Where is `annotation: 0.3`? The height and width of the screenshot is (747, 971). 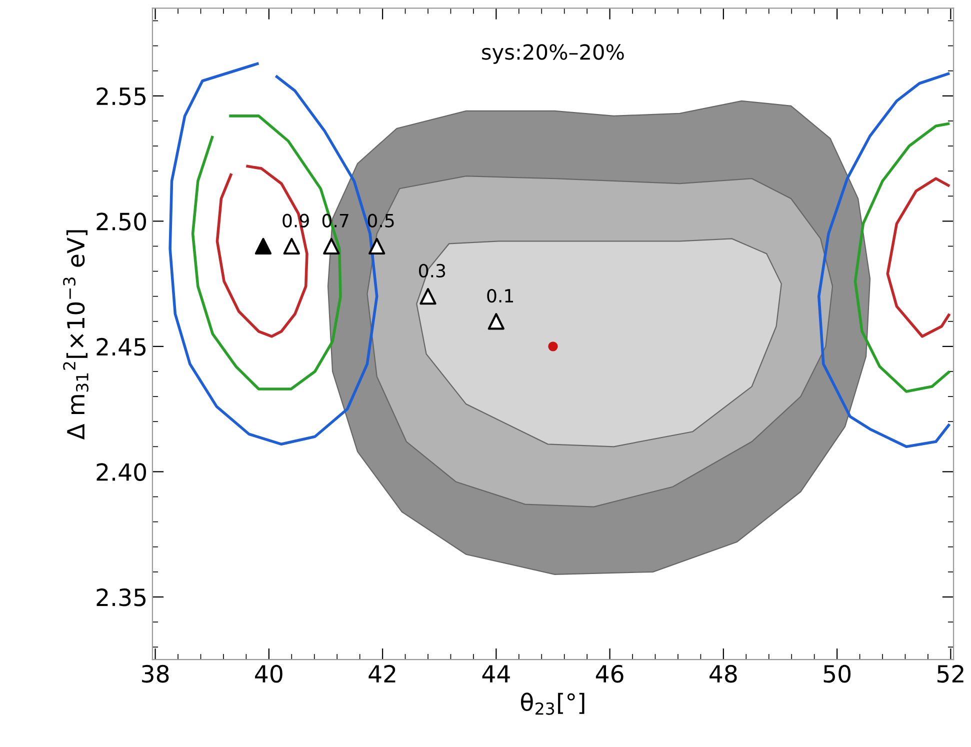
annotation: 0.3 is located at coordinates (432, 271).